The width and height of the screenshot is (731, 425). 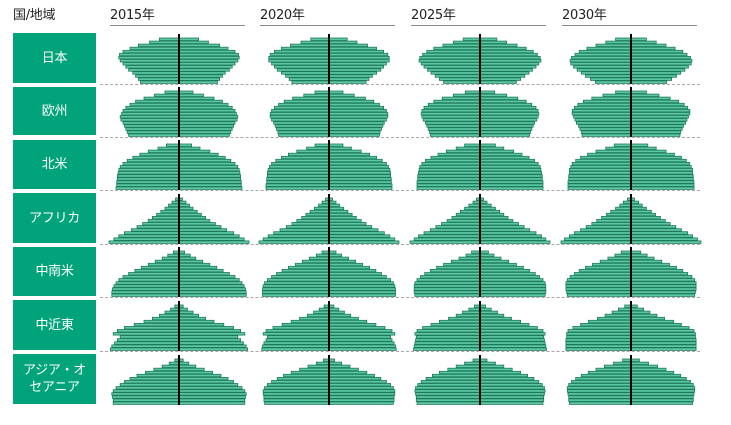 I want to click on region-label-europe: 欧州, so click(x=54, y=111).